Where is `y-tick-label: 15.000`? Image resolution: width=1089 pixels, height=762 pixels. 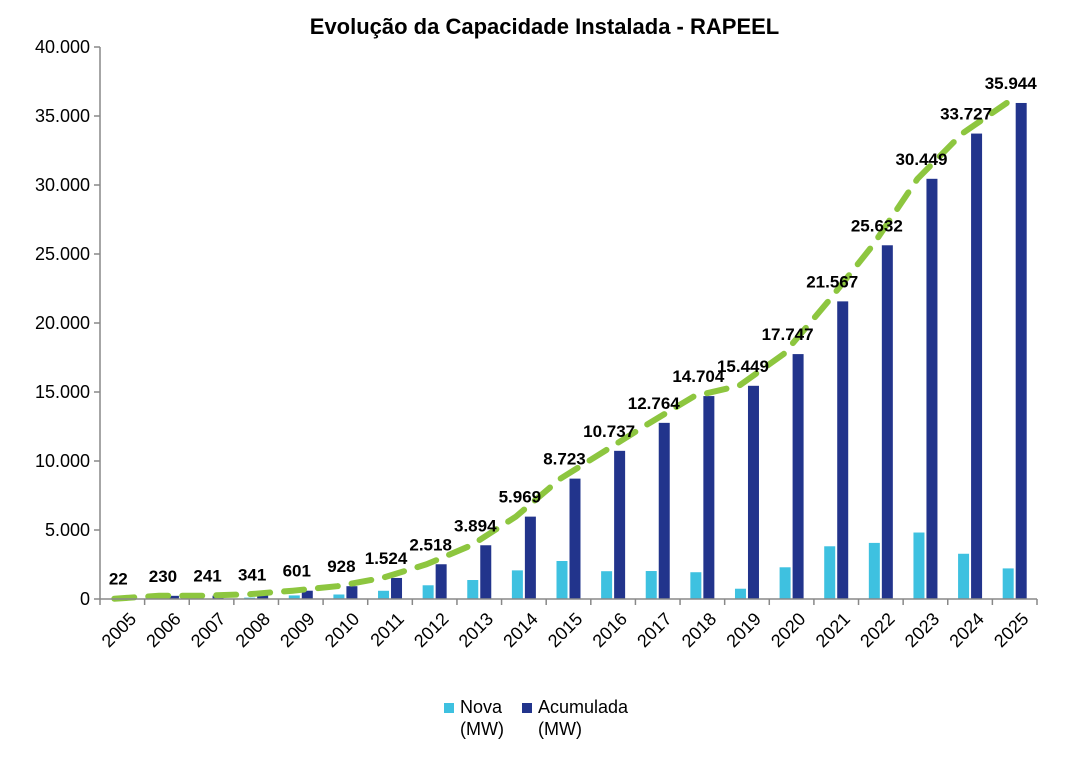 y-tick-label: 15.000 is located at coordinates (62, 392).